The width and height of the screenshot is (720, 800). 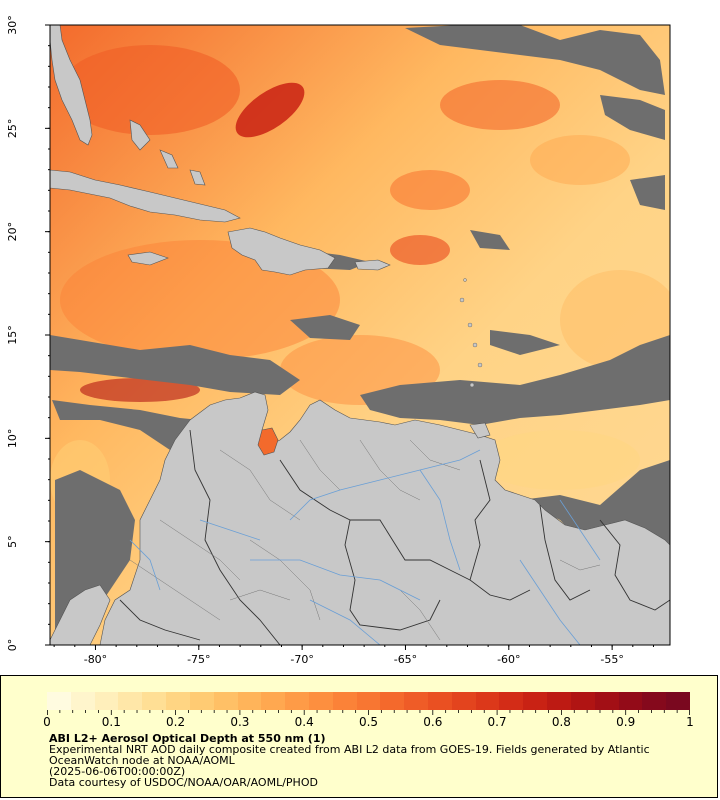 I want to click on bahamas, so click(x=140, y=135).